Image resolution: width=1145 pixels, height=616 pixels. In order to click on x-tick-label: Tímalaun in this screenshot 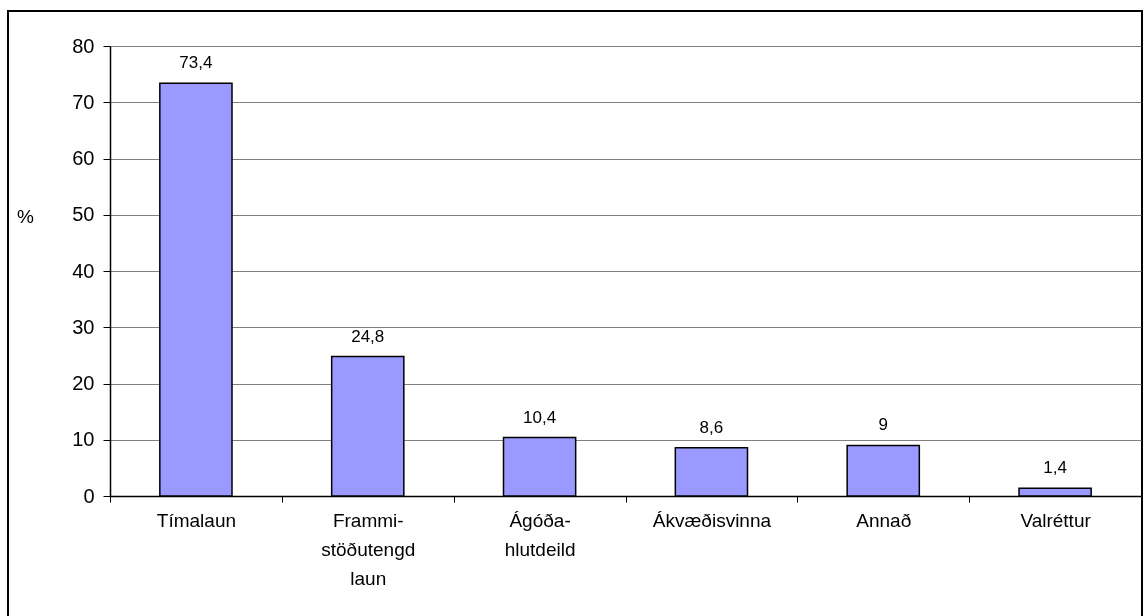, I will do `click(196, 520)`.